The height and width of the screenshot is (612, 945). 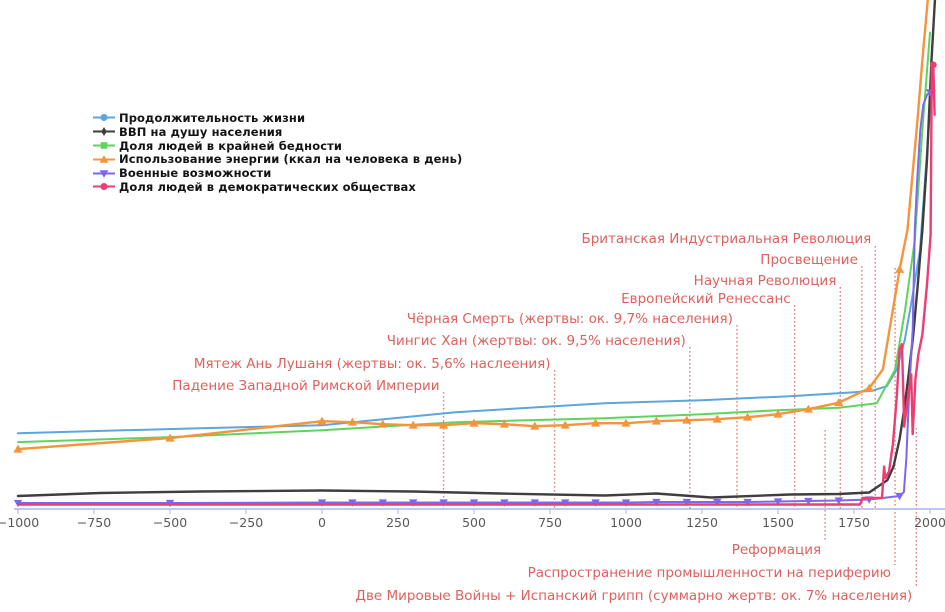 I want to click on legend-item-label: Доля людей в крайней бедности, so click(x=231, y=145).